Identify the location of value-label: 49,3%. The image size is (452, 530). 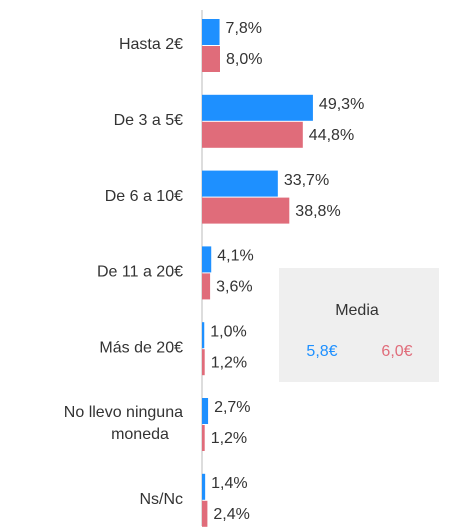
(341, 104).